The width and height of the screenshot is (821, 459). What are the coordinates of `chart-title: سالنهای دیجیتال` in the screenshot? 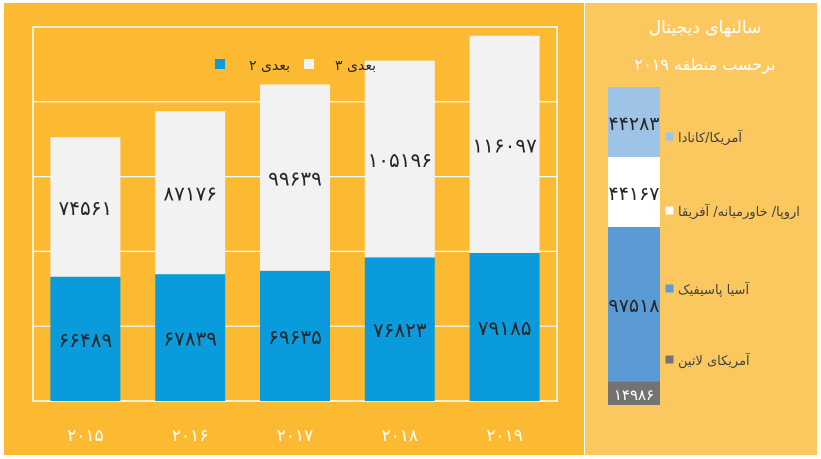 It's located at (705, 28).